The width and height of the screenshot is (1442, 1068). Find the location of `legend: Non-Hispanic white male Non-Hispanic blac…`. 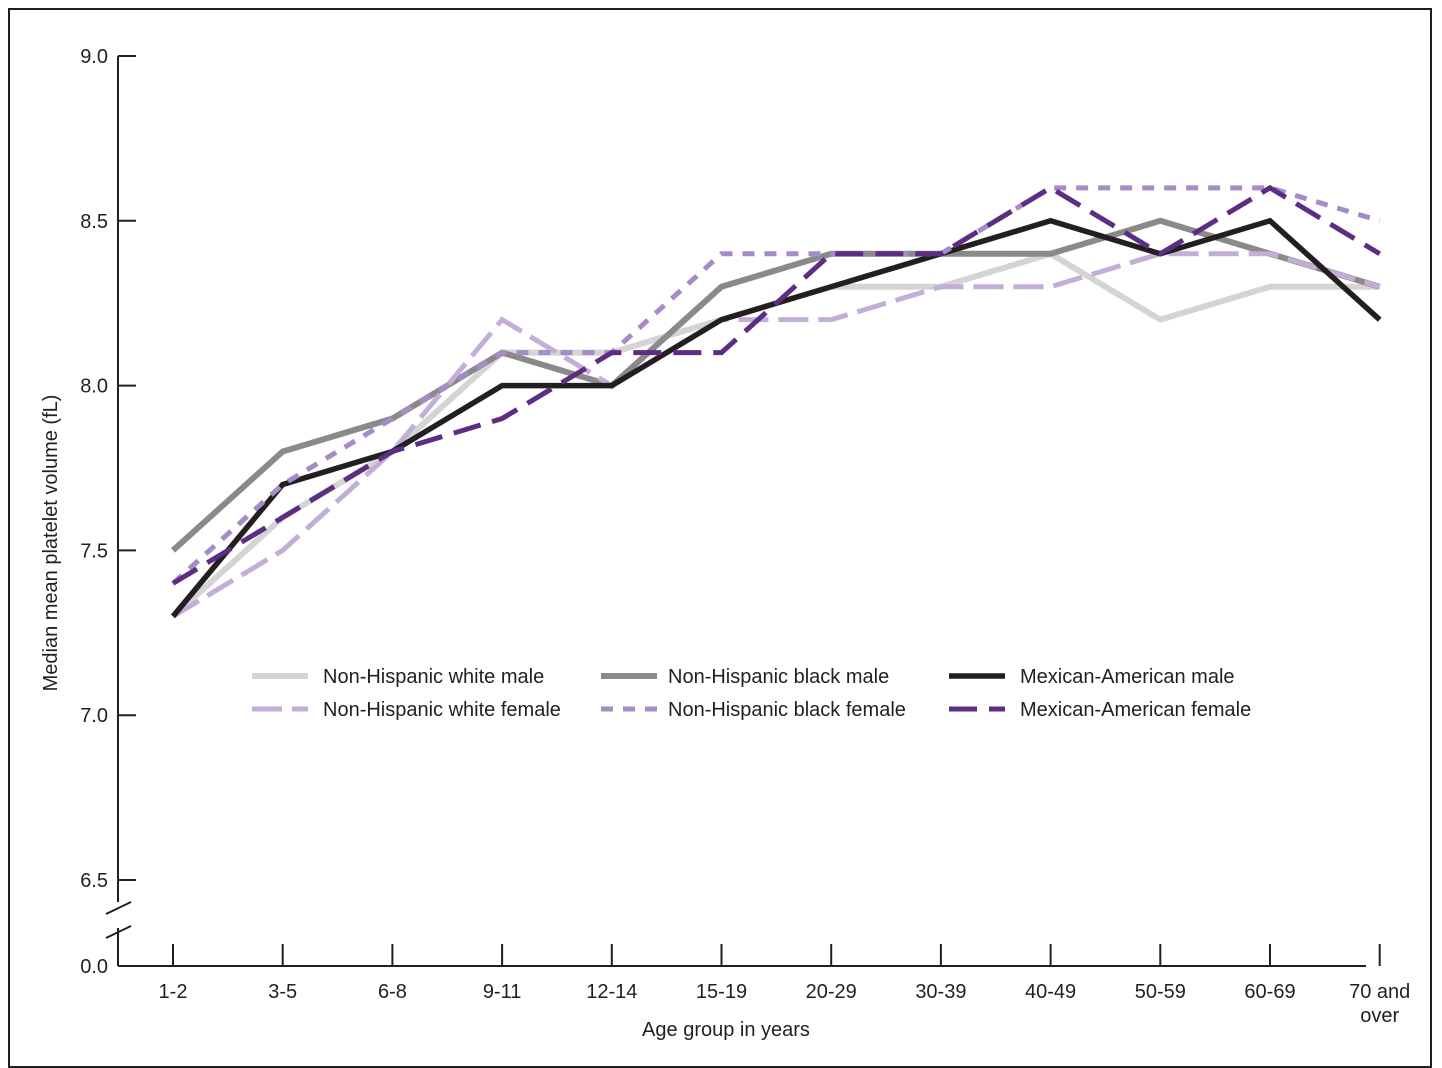

legend: Non-Hispanic white male Non-Hispanic blac… is located at coordinates (751, 693).